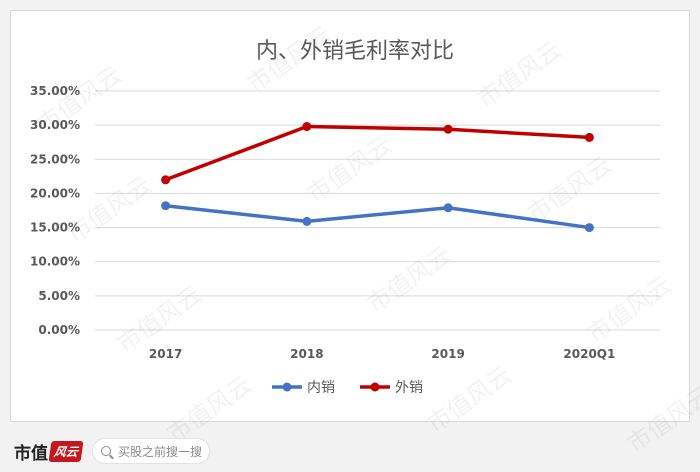  What do you see at coordinates (306, 354) in the screenshot?
I see `x-tick-label: 2018` at bounding box center [306, 354].